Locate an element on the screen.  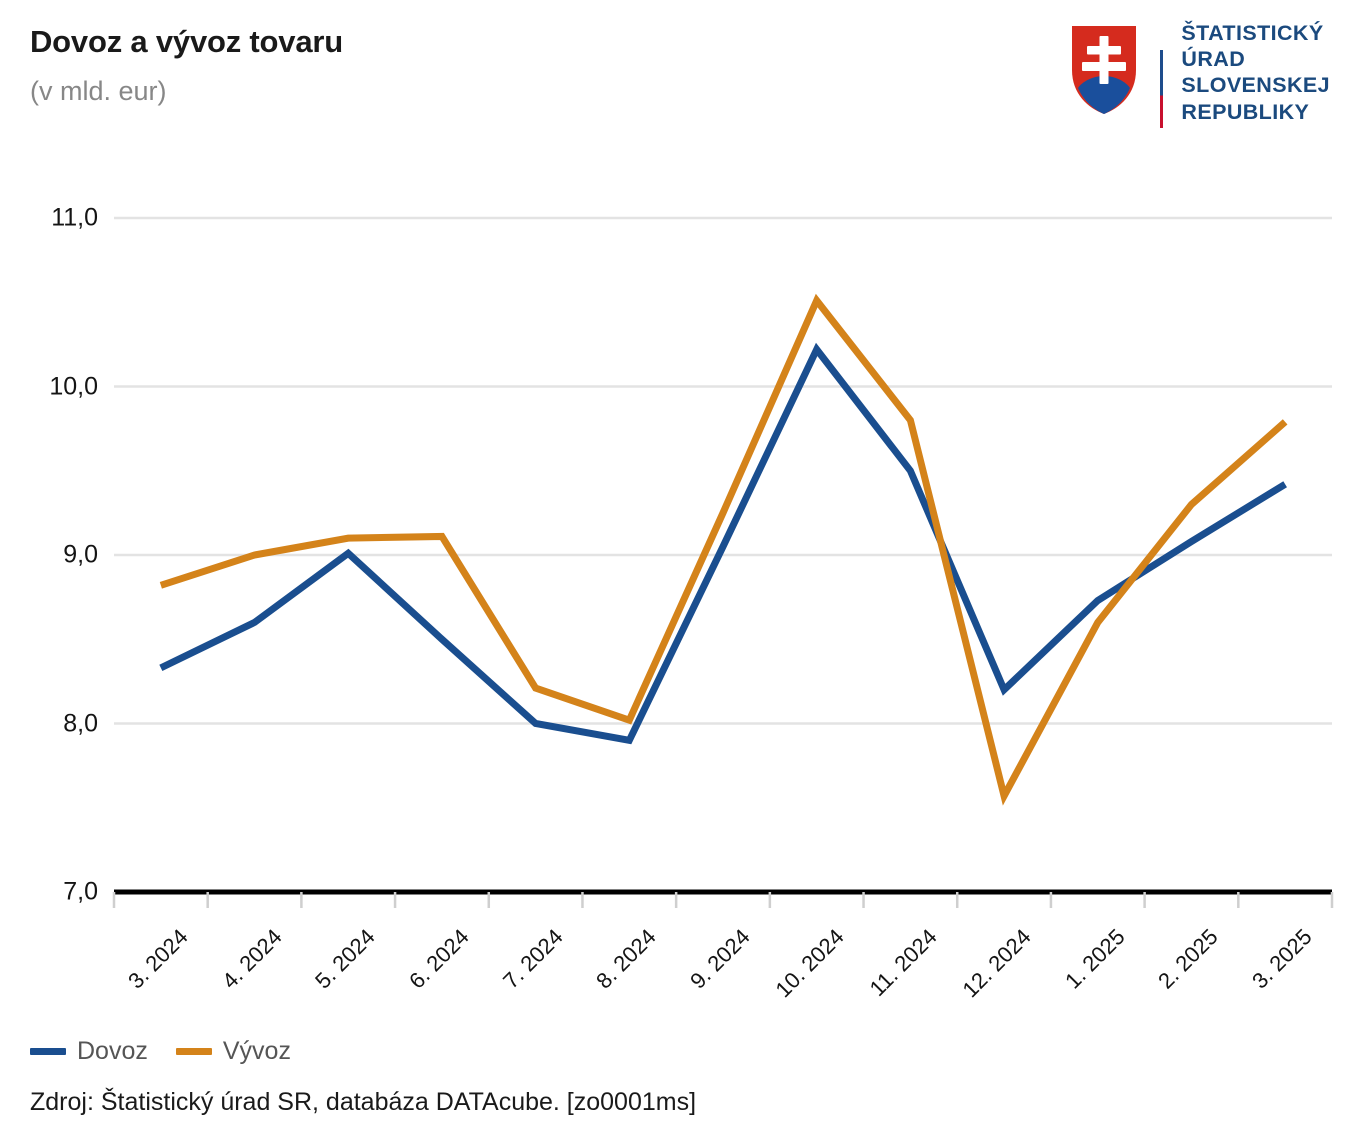
x-axis-tick-label: 7. 2024 is located at coordinates (532, 959).